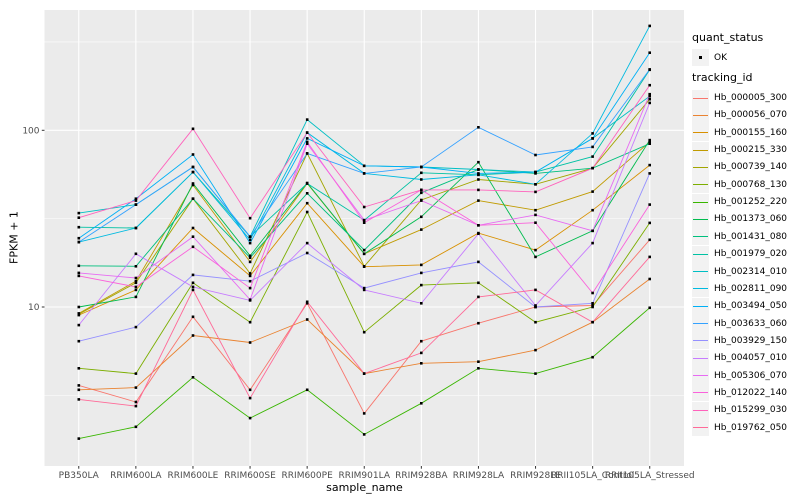  Describe the element at coordinates (739, 132) in the screenshot. I see `legend-item-Hb_000155_160: Hb_000155_160` at that location.